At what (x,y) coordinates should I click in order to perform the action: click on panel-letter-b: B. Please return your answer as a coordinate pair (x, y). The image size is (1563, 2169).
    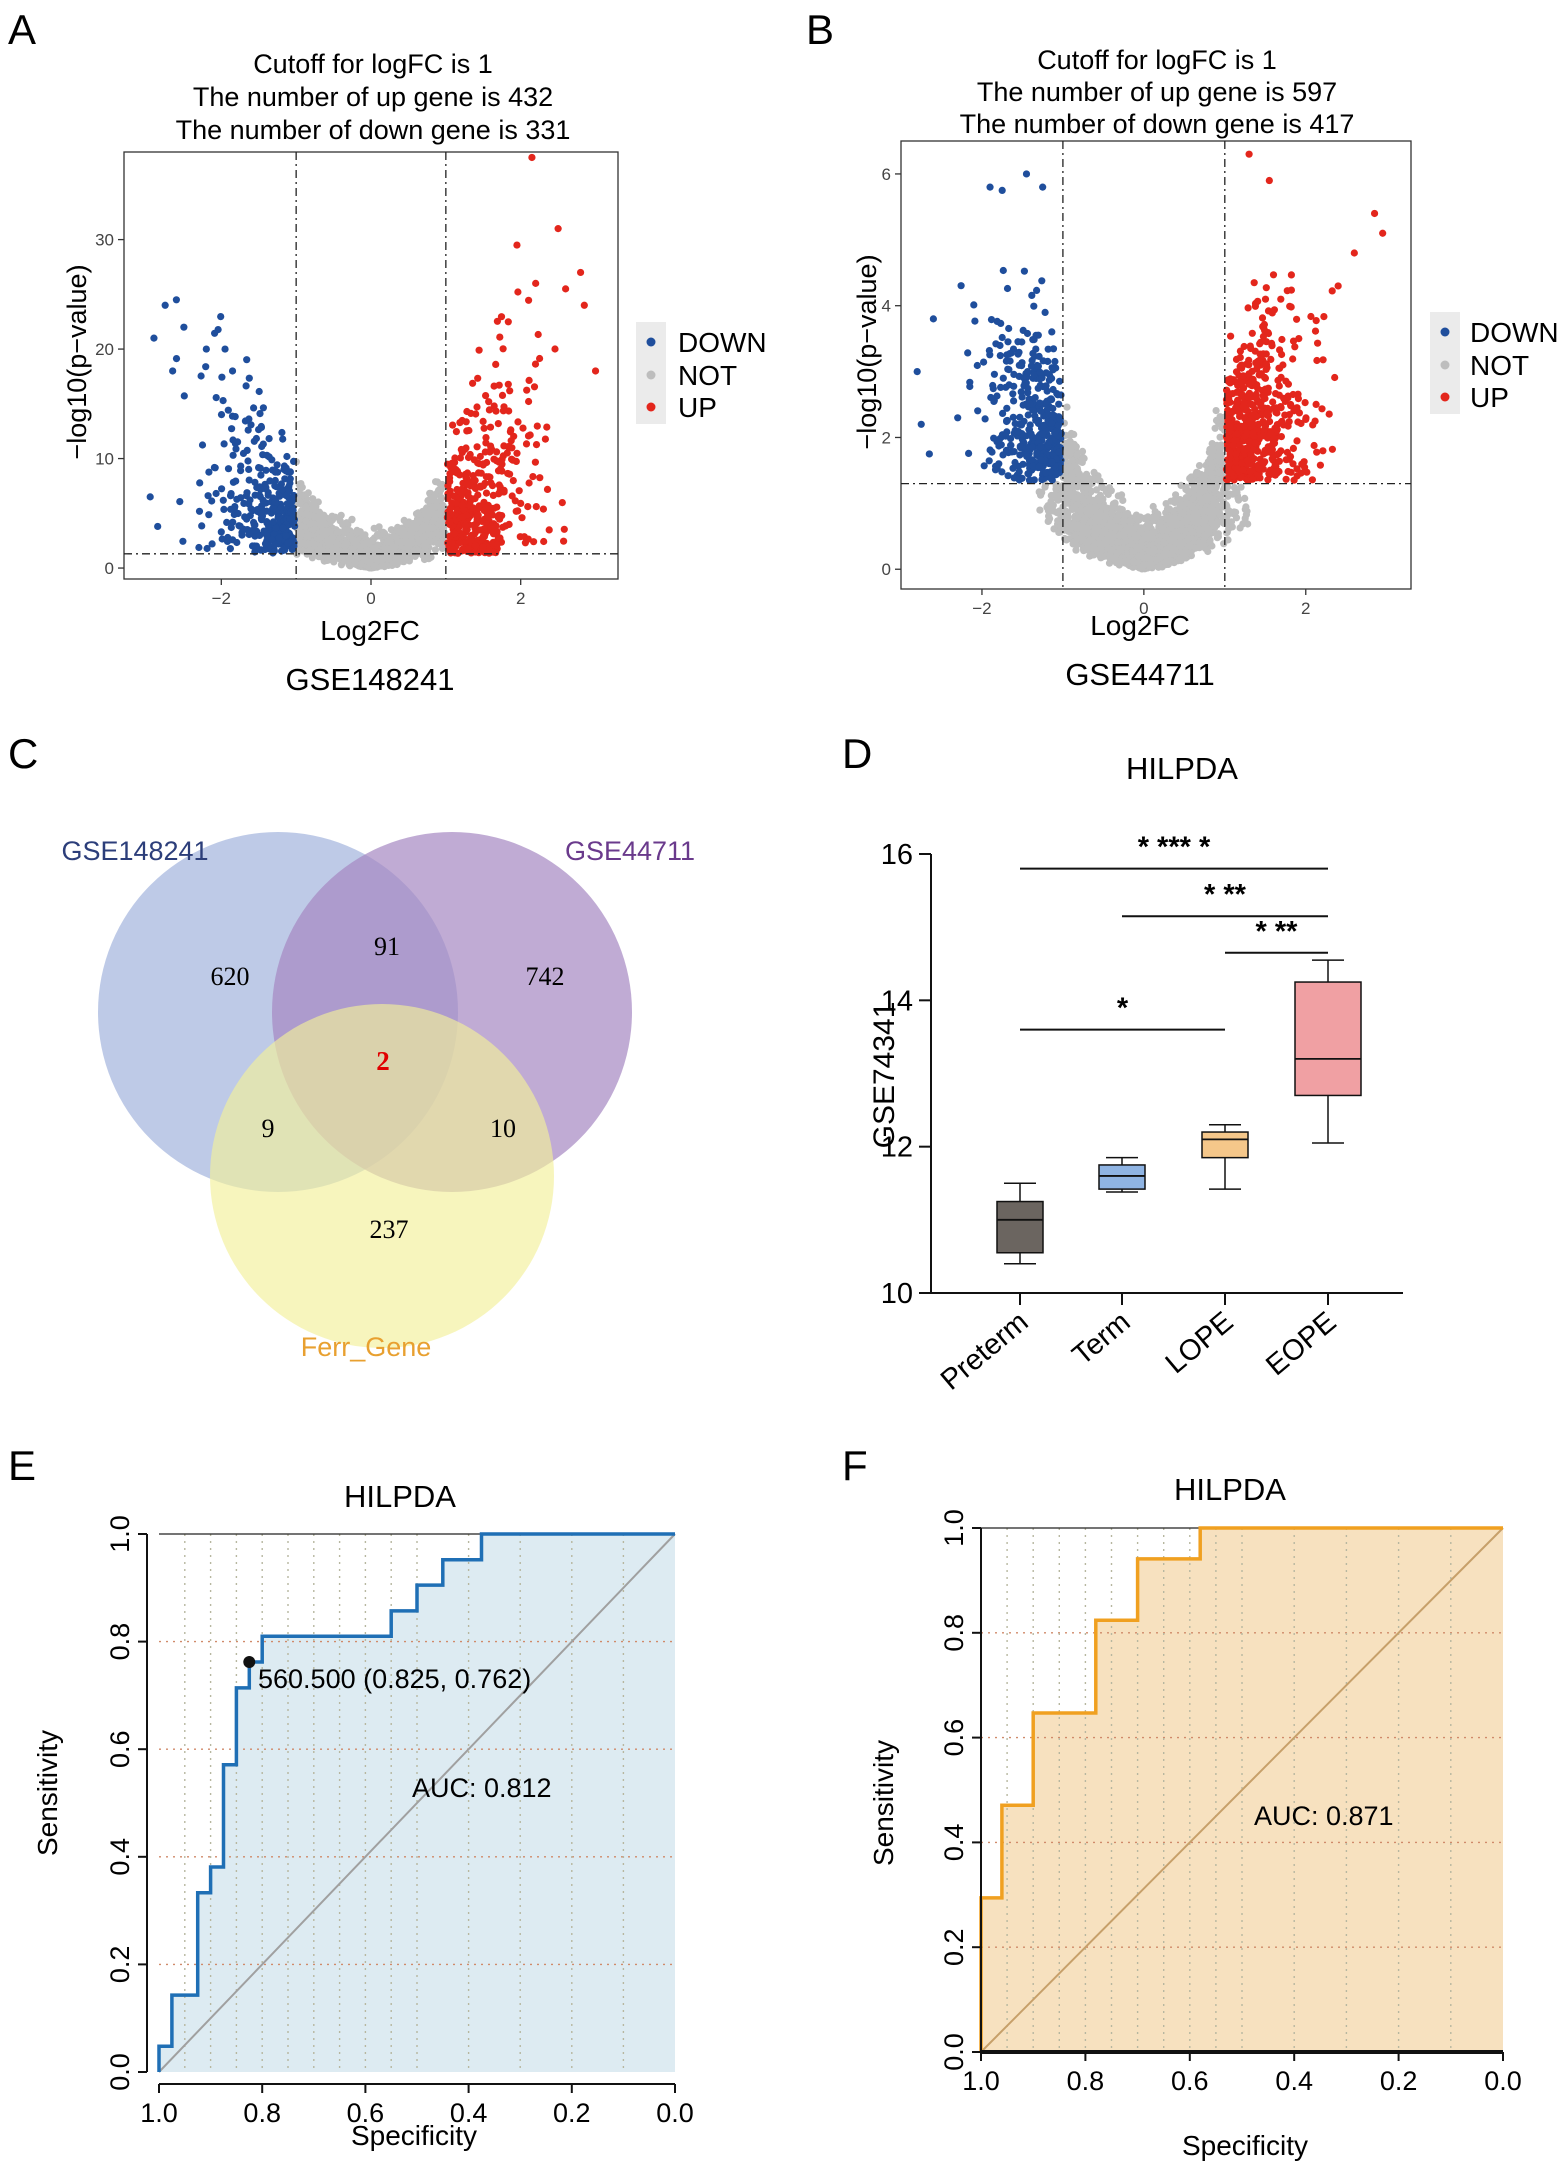
    Looking at the image, I should click on (820, 29).